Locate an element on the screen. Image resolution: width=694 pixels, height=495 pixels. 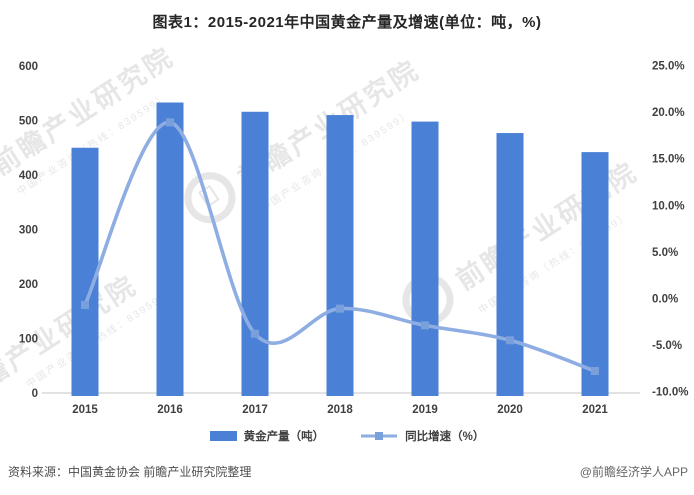
production-bar-2015 is located at coordinates (85, 271).